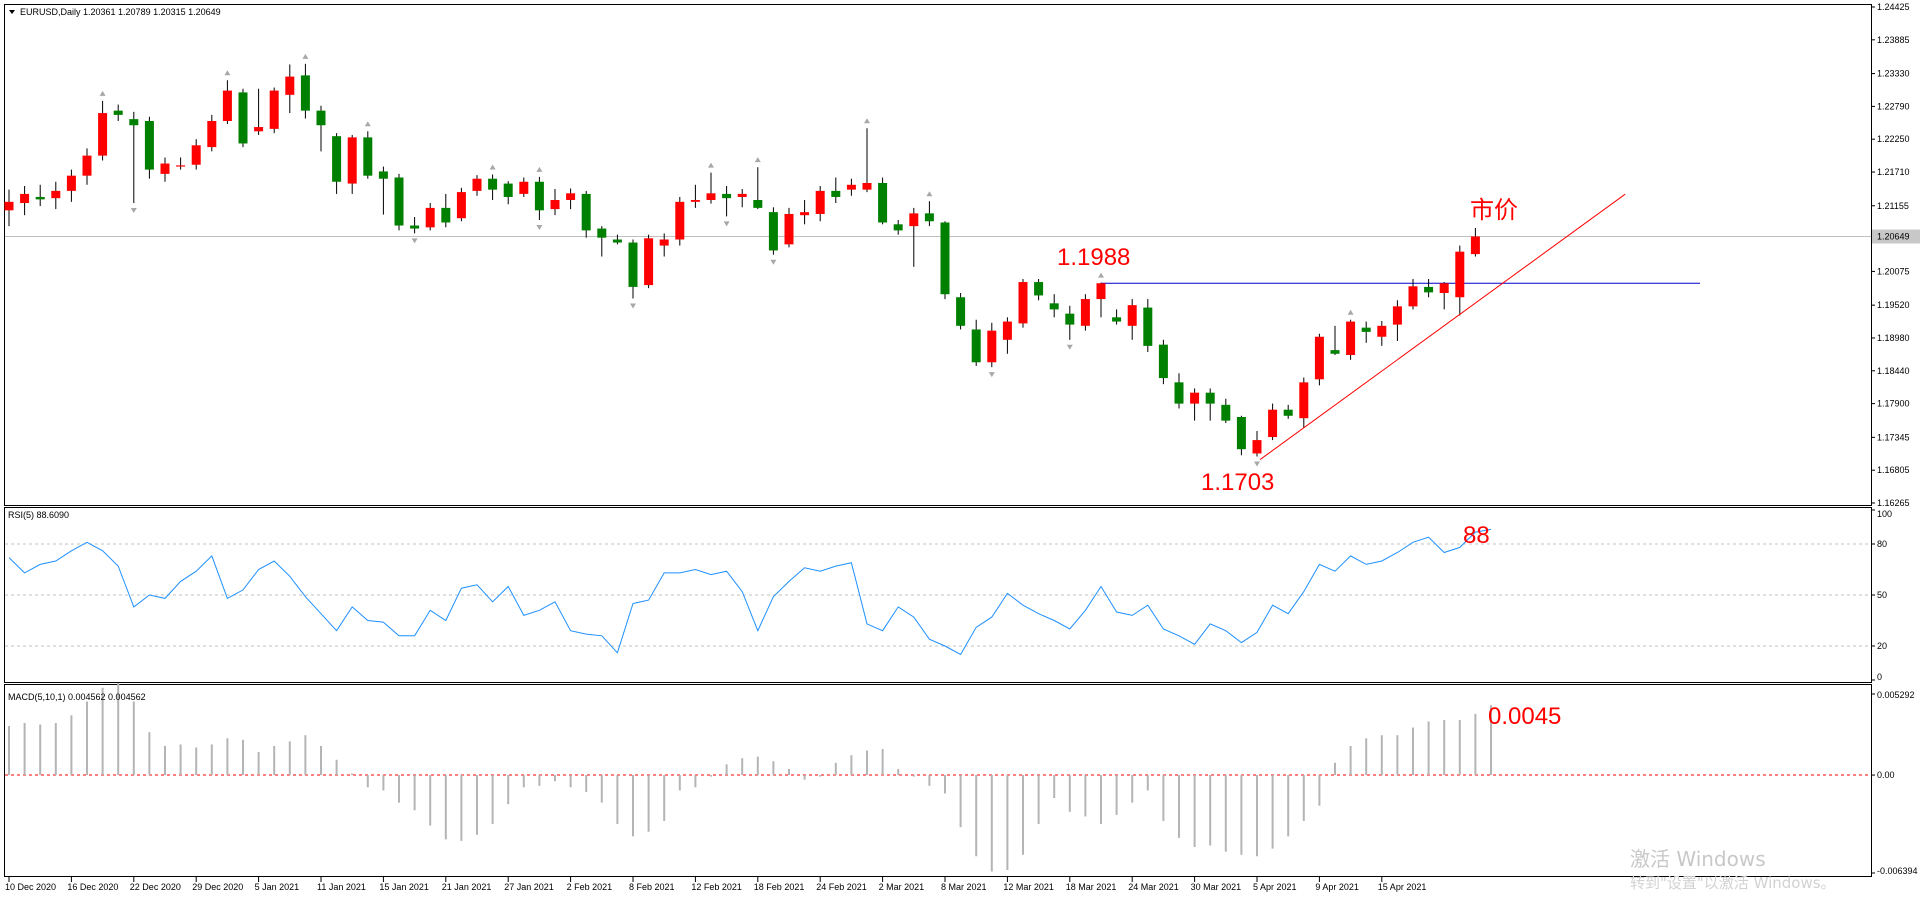  Describe the element at coordinates (1893, 470) in the screenshot. I see `price-axis-label: 1.16805` at that location.